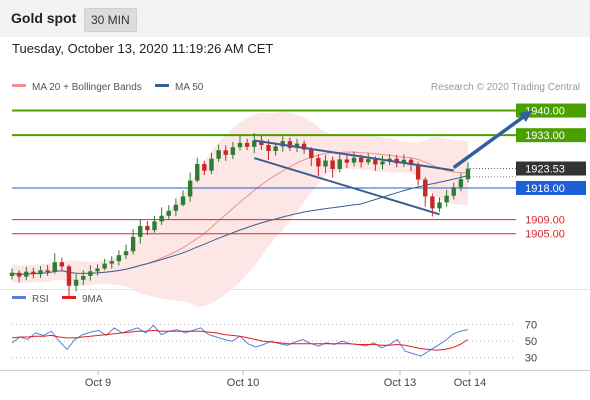 The image size is (590, 400). I want to click on x-tick-label: Oct 14, so click(470, 383).